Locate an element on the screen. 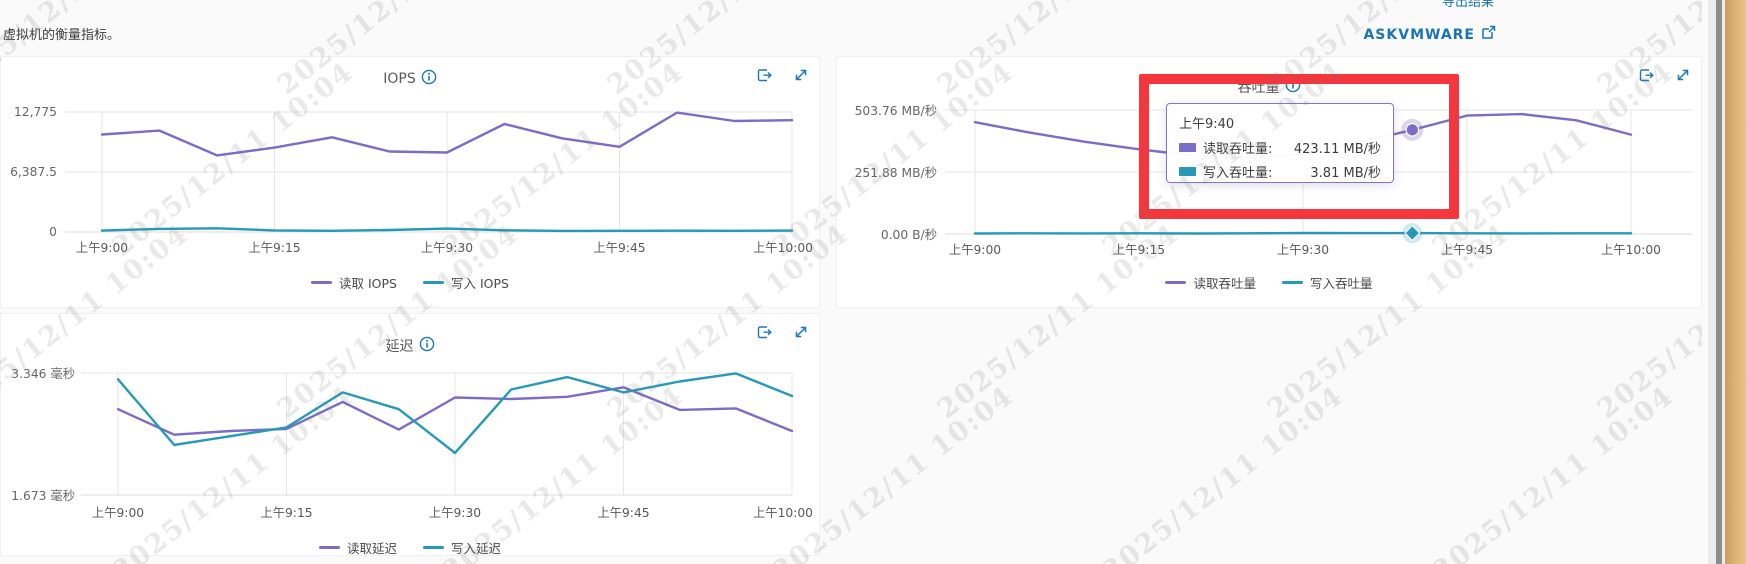 This screenshot has width=1746, height=564. iops-card-title: IOPS is located at coordinates (410, 79).